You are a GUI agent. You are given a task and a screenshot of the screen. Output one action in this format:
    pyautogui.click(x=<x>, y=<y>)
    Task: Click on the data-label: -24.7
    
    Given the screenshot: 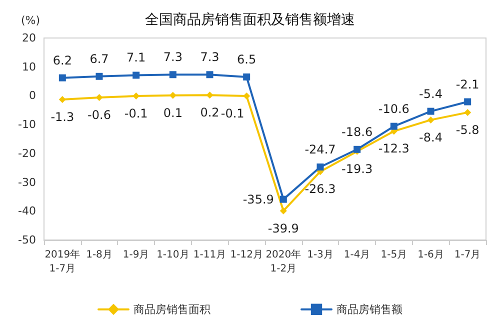 What is the action you would take?
    pyautogui.click(x=320, y=149)
    